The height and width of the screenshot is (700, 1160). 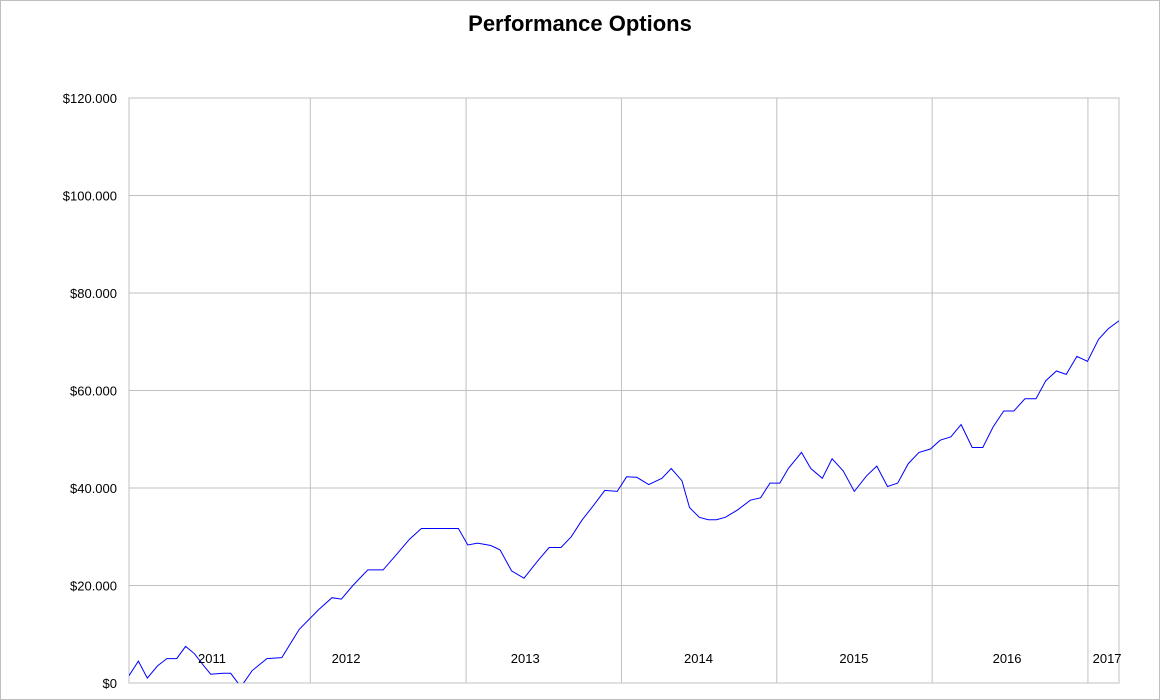 What do you see at coordinates (110, 683) in the screenshot?
I see `y-tick-label: $0` at bounding box center [110, 683].